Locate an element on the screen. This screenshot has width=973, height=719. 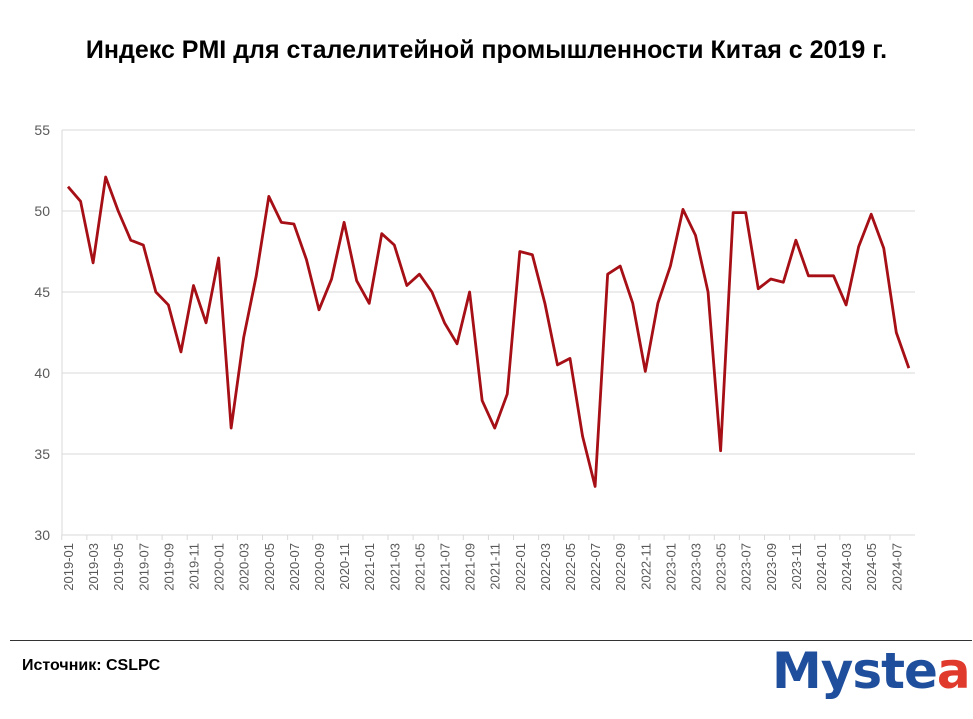
x-tick-label: 2022-11 is located at coordinates (645, 566).